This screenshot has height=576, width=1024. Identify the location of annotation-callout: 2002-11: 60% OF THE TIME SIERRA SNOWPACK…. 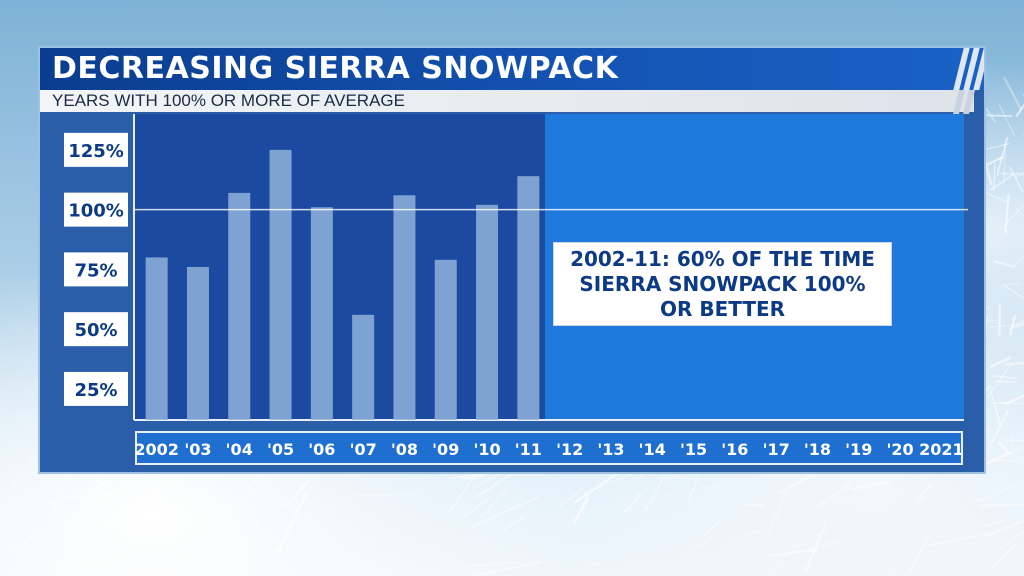
(722, 284).